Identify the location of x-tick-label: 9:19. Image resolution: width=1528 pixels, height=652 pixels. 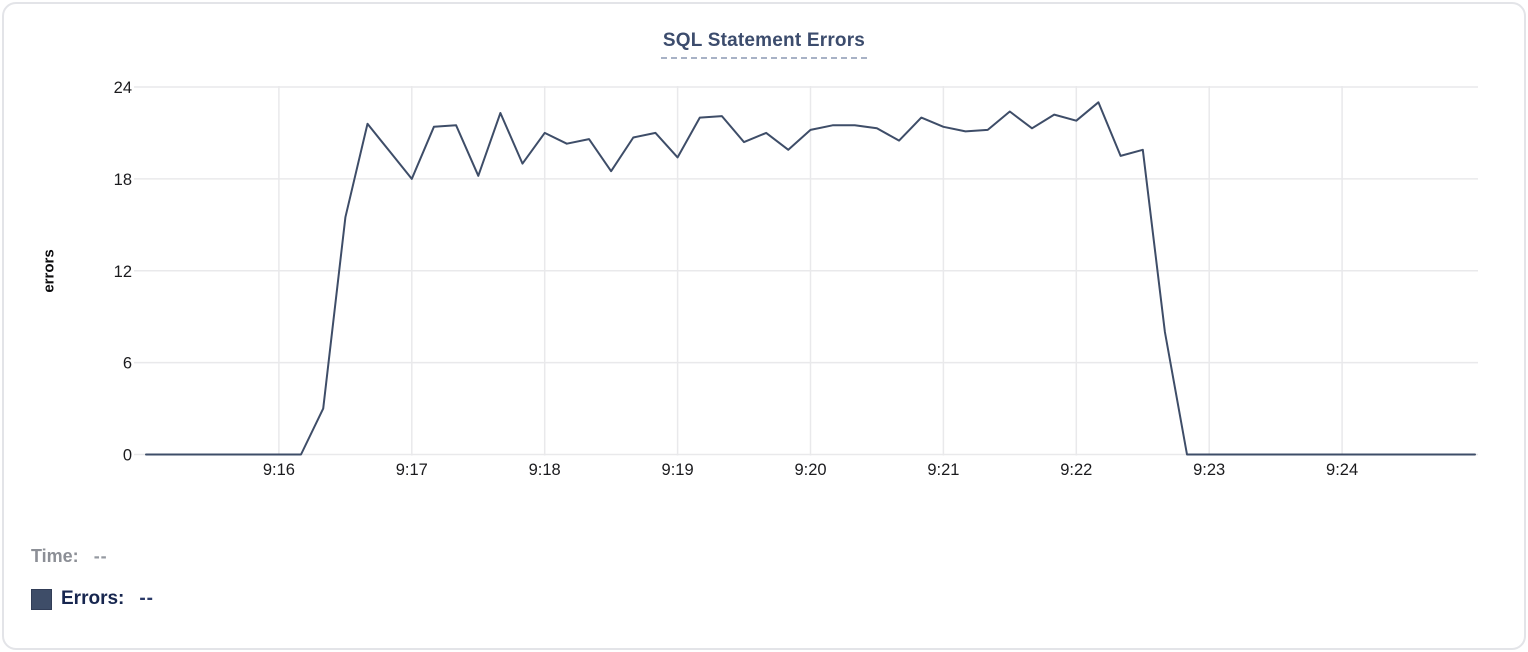
(678, 470).